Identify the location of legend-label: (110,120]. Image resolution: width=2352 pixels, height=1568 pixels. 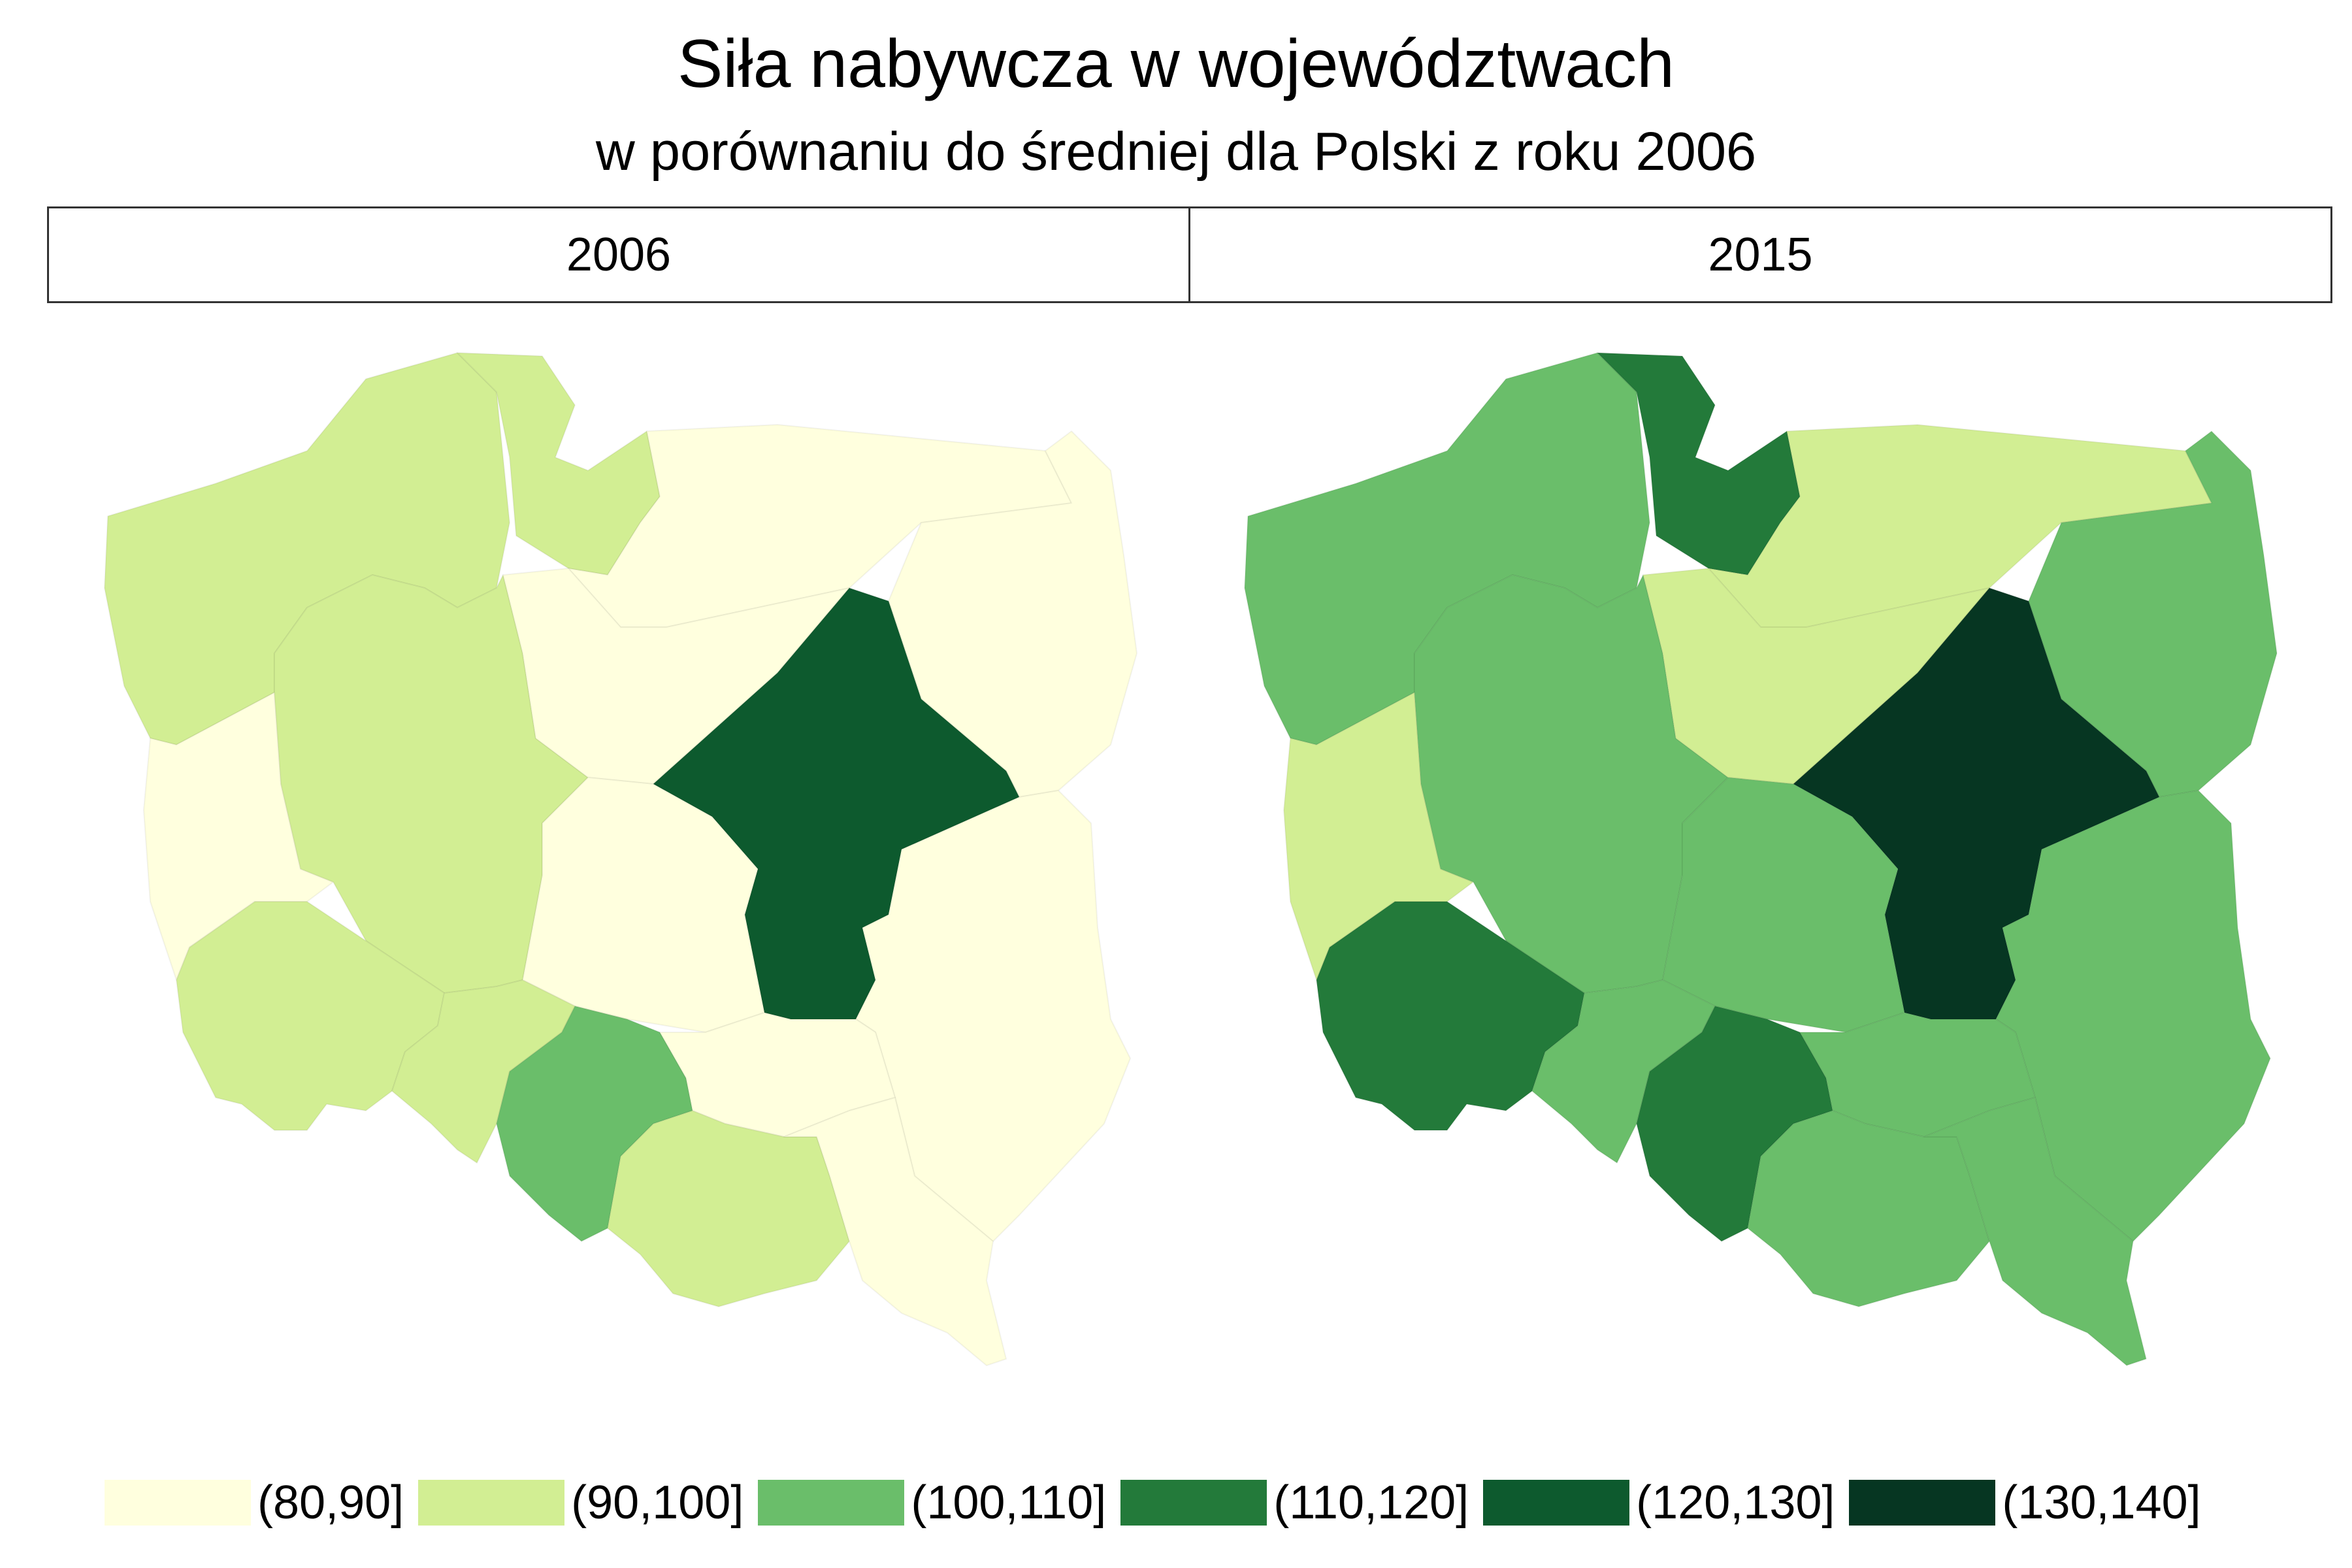
(1371, 1503).